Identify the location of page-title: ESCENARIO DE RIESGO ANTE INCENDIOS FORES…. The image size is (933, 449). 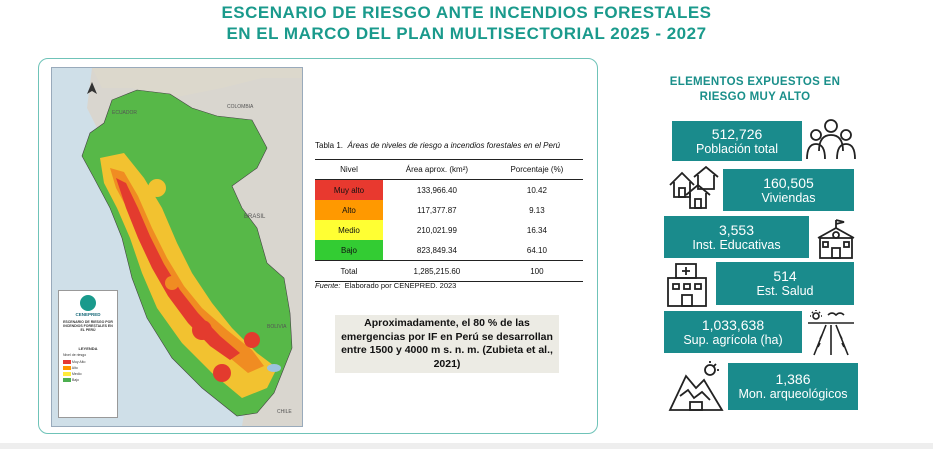
(466, 23).